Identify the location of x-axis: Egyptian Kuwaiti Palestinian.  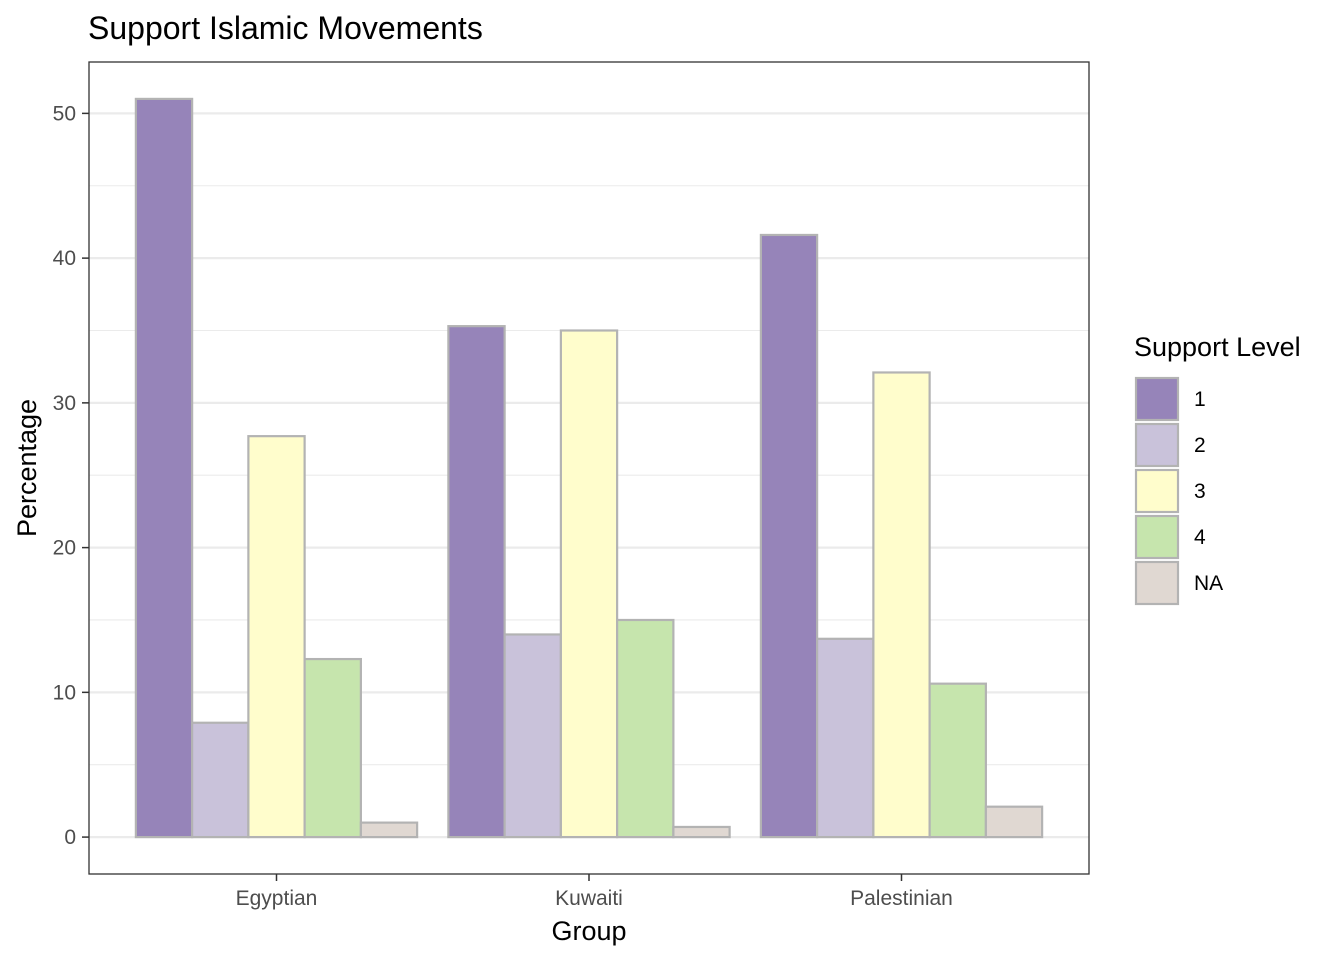
(594, 892).